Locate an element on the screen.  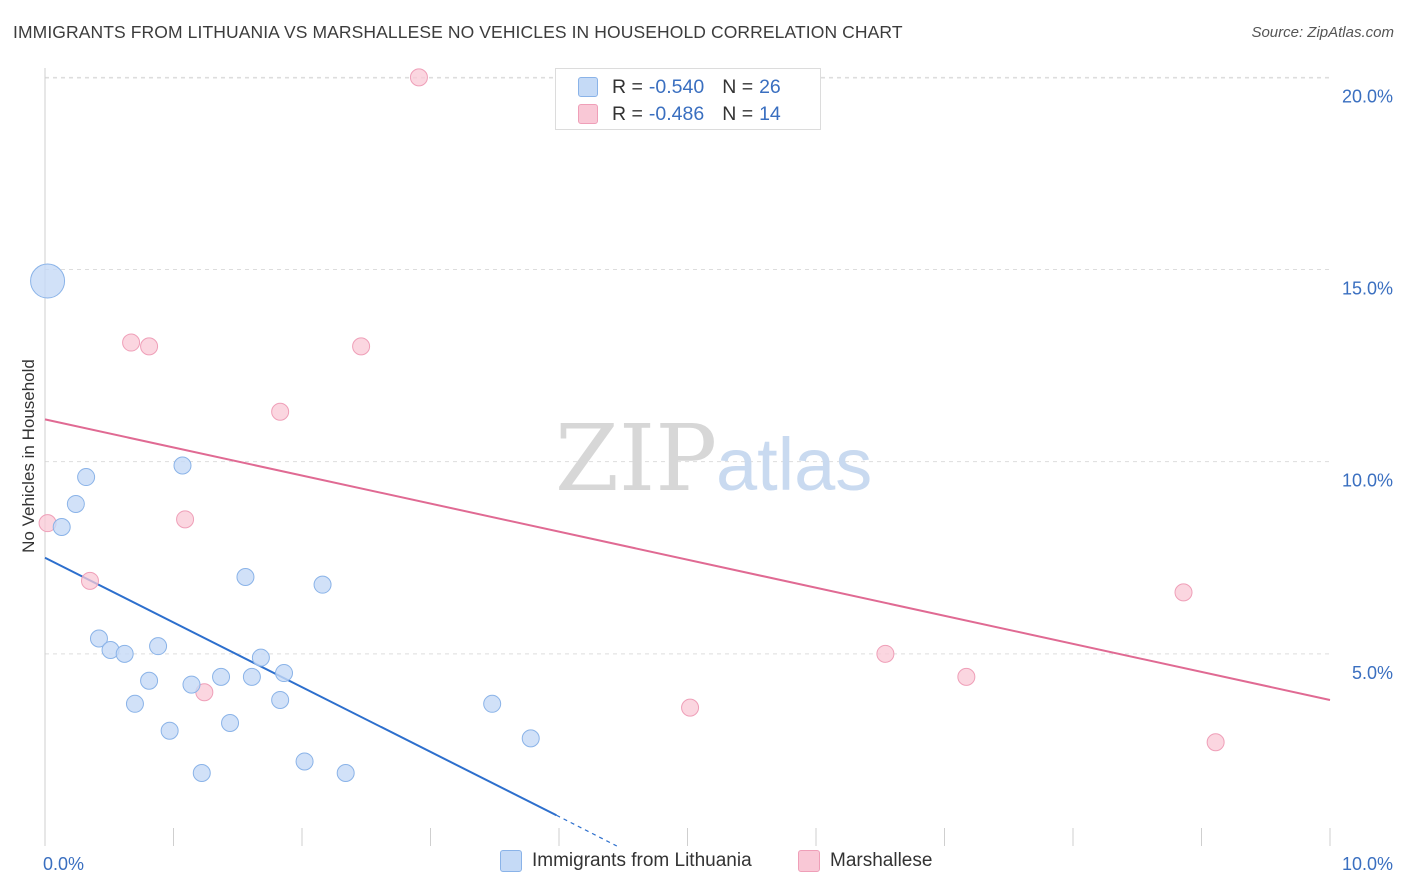
legend-item-lithuania: Immigrants from Lithuania is located at coordinates (626, 861).